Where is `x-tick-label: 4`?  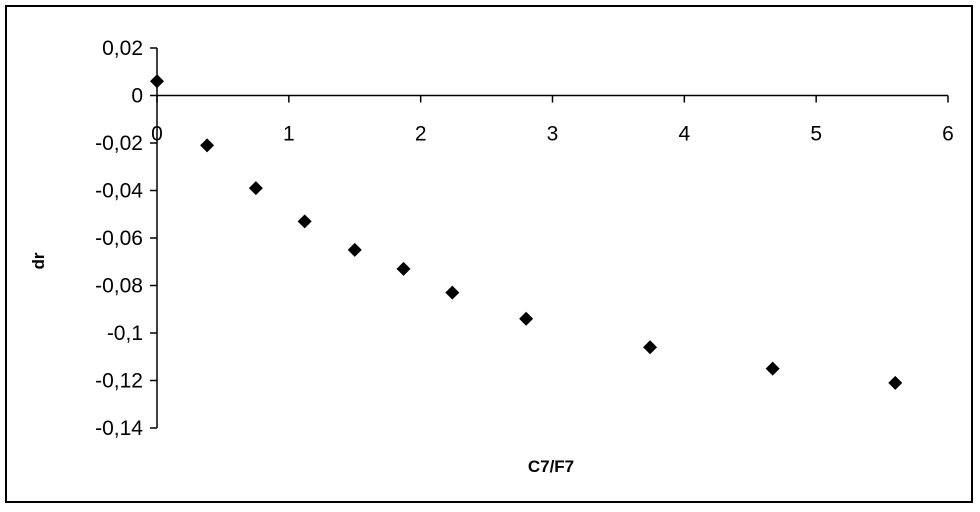 x-tick-label: 4 is located at coordinates (684, 134).